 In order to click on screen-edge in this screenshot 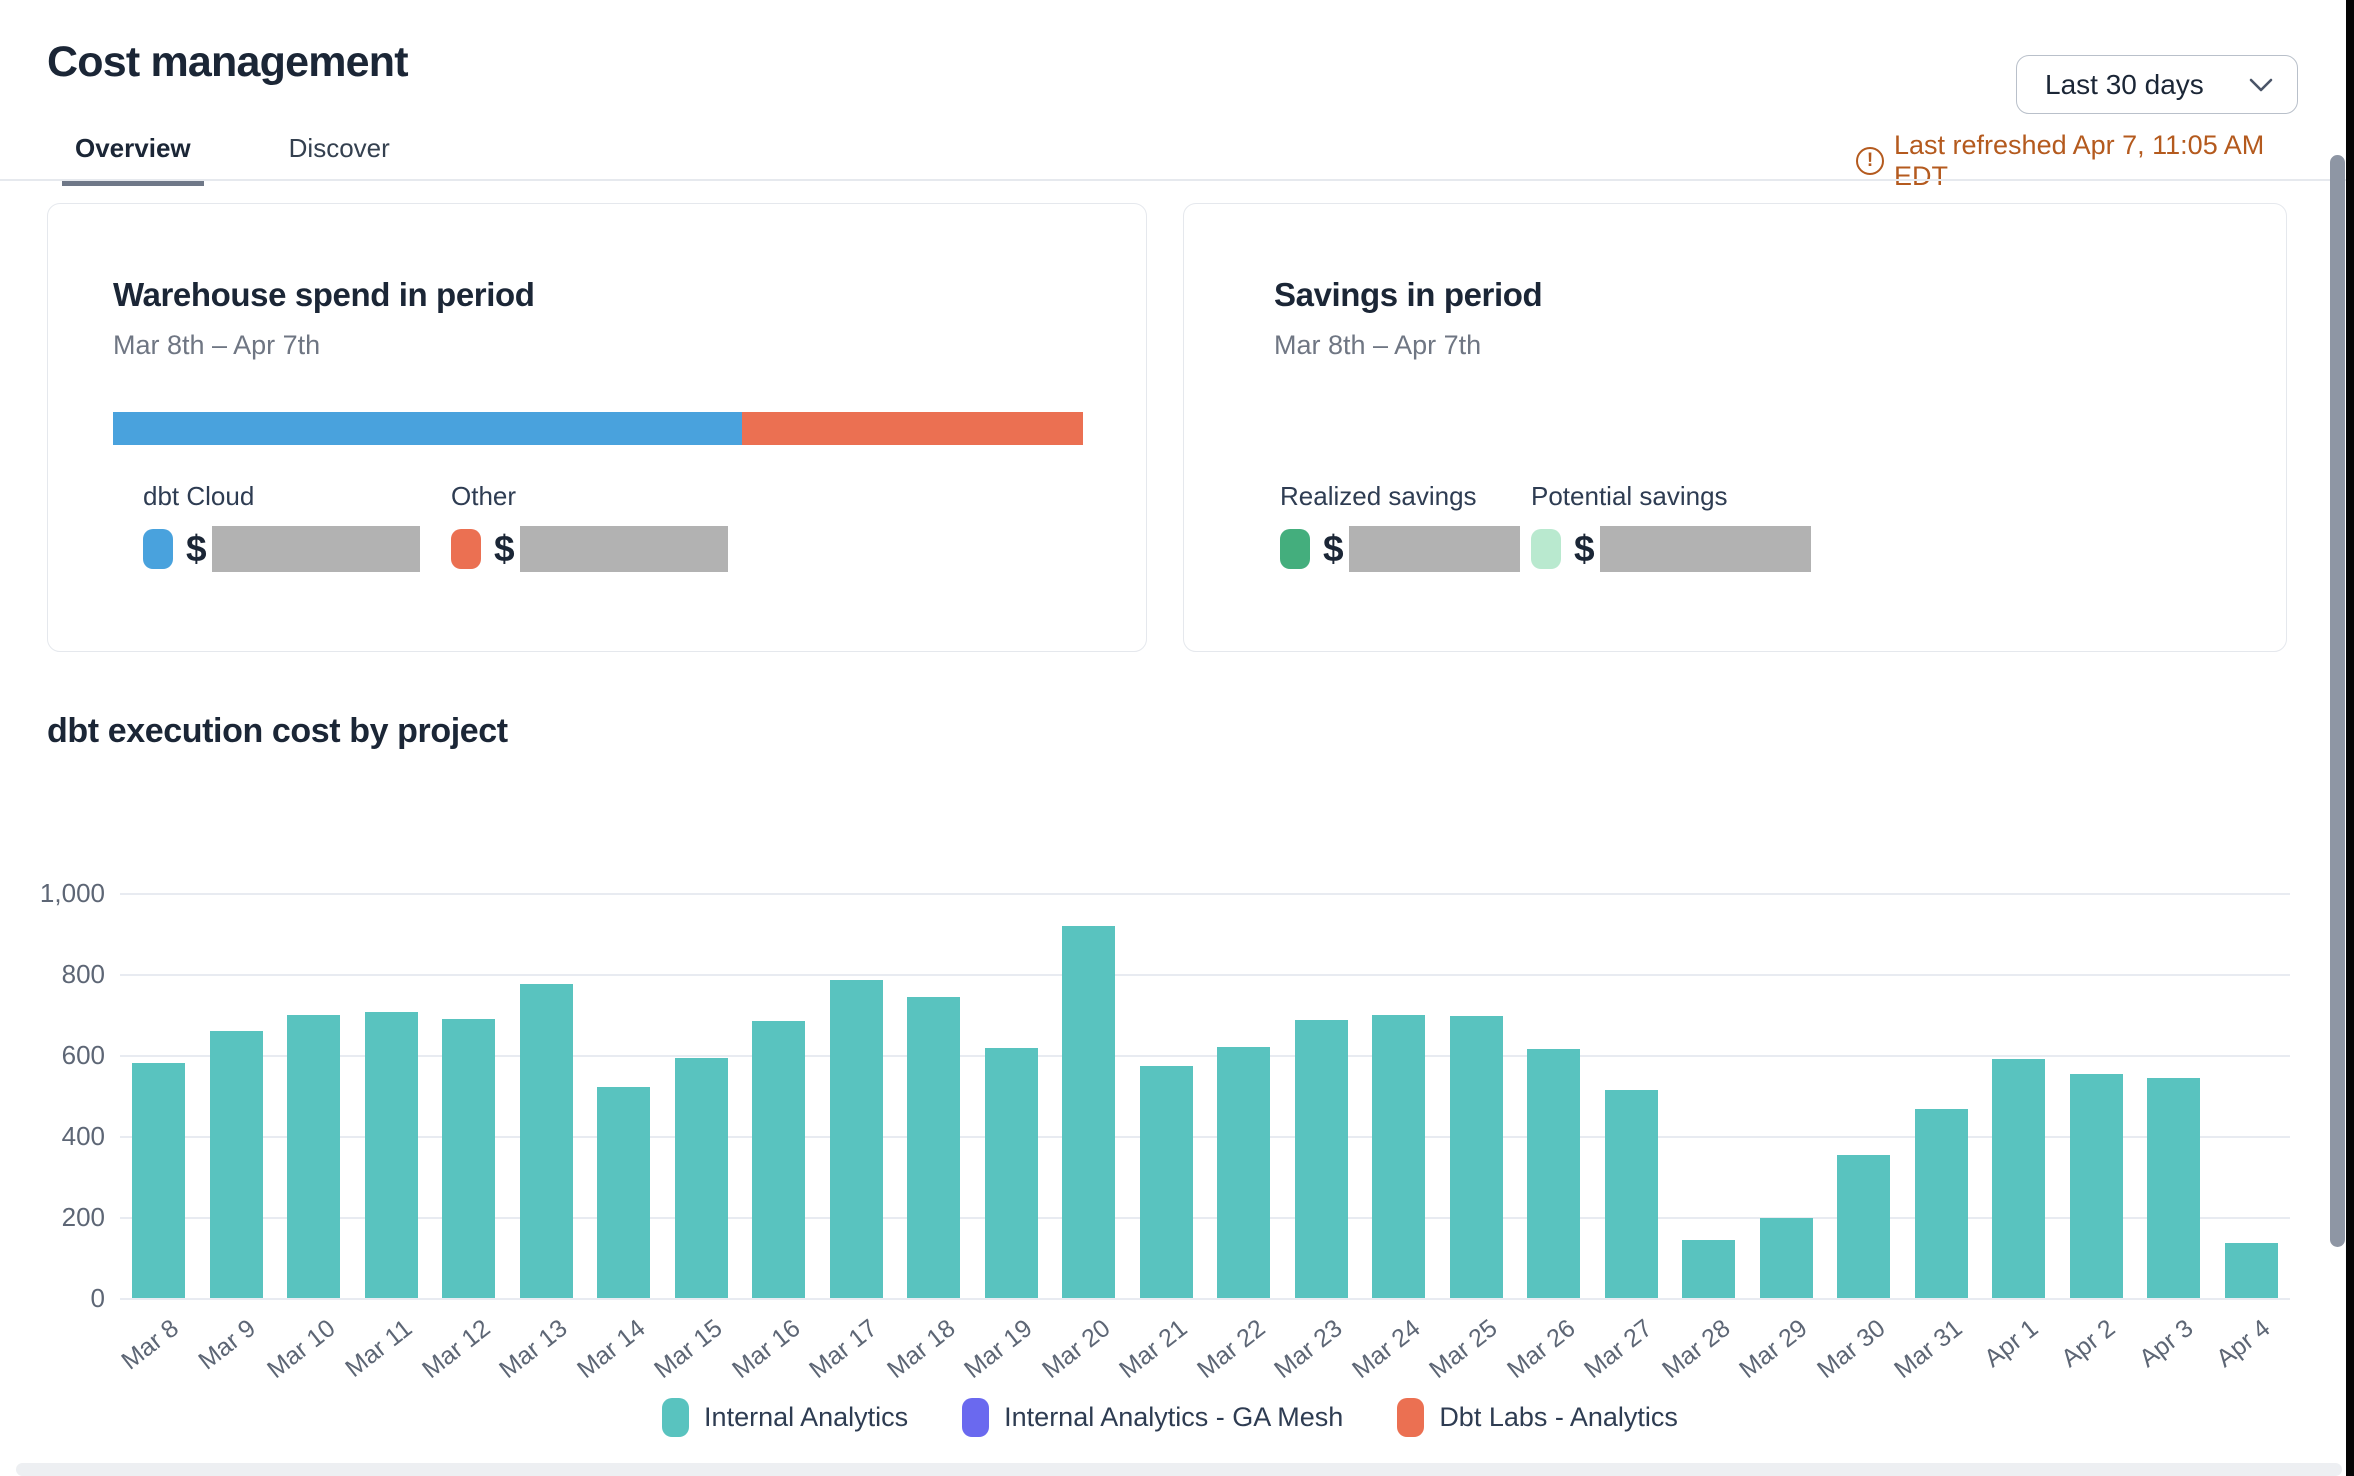, I will do `click(2350, 738)`.